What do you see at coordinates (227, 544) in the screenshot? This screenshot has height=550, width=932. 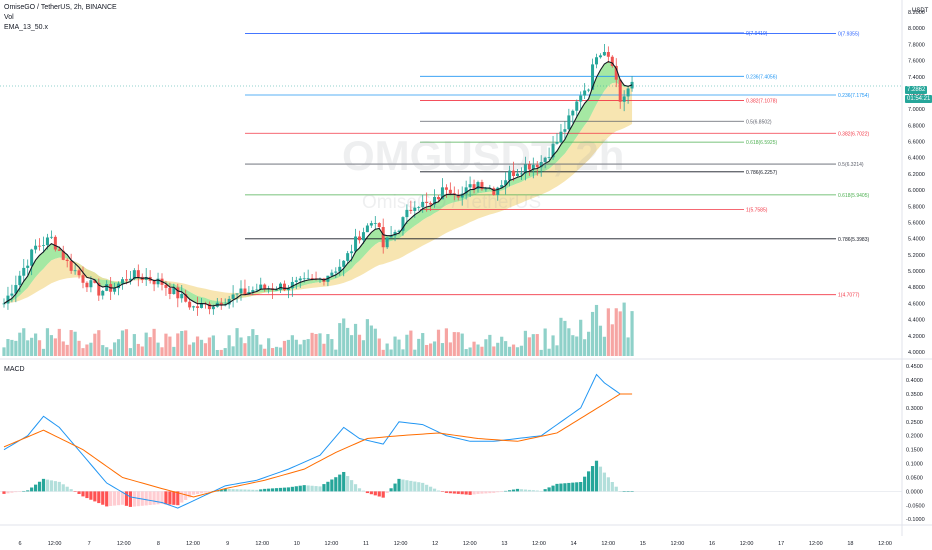 I see `time-tick-label: 9` at bounding box center [227, 544].